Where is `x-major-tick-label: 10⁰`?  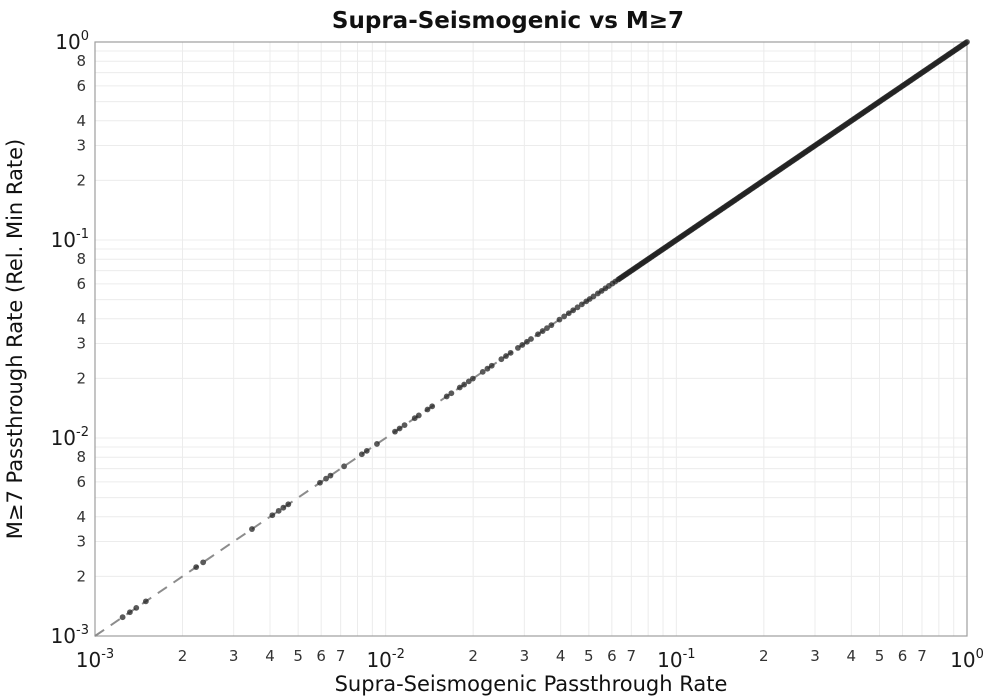
x-major-tick-label: 10⁰ is located at coordinates (967, 659).